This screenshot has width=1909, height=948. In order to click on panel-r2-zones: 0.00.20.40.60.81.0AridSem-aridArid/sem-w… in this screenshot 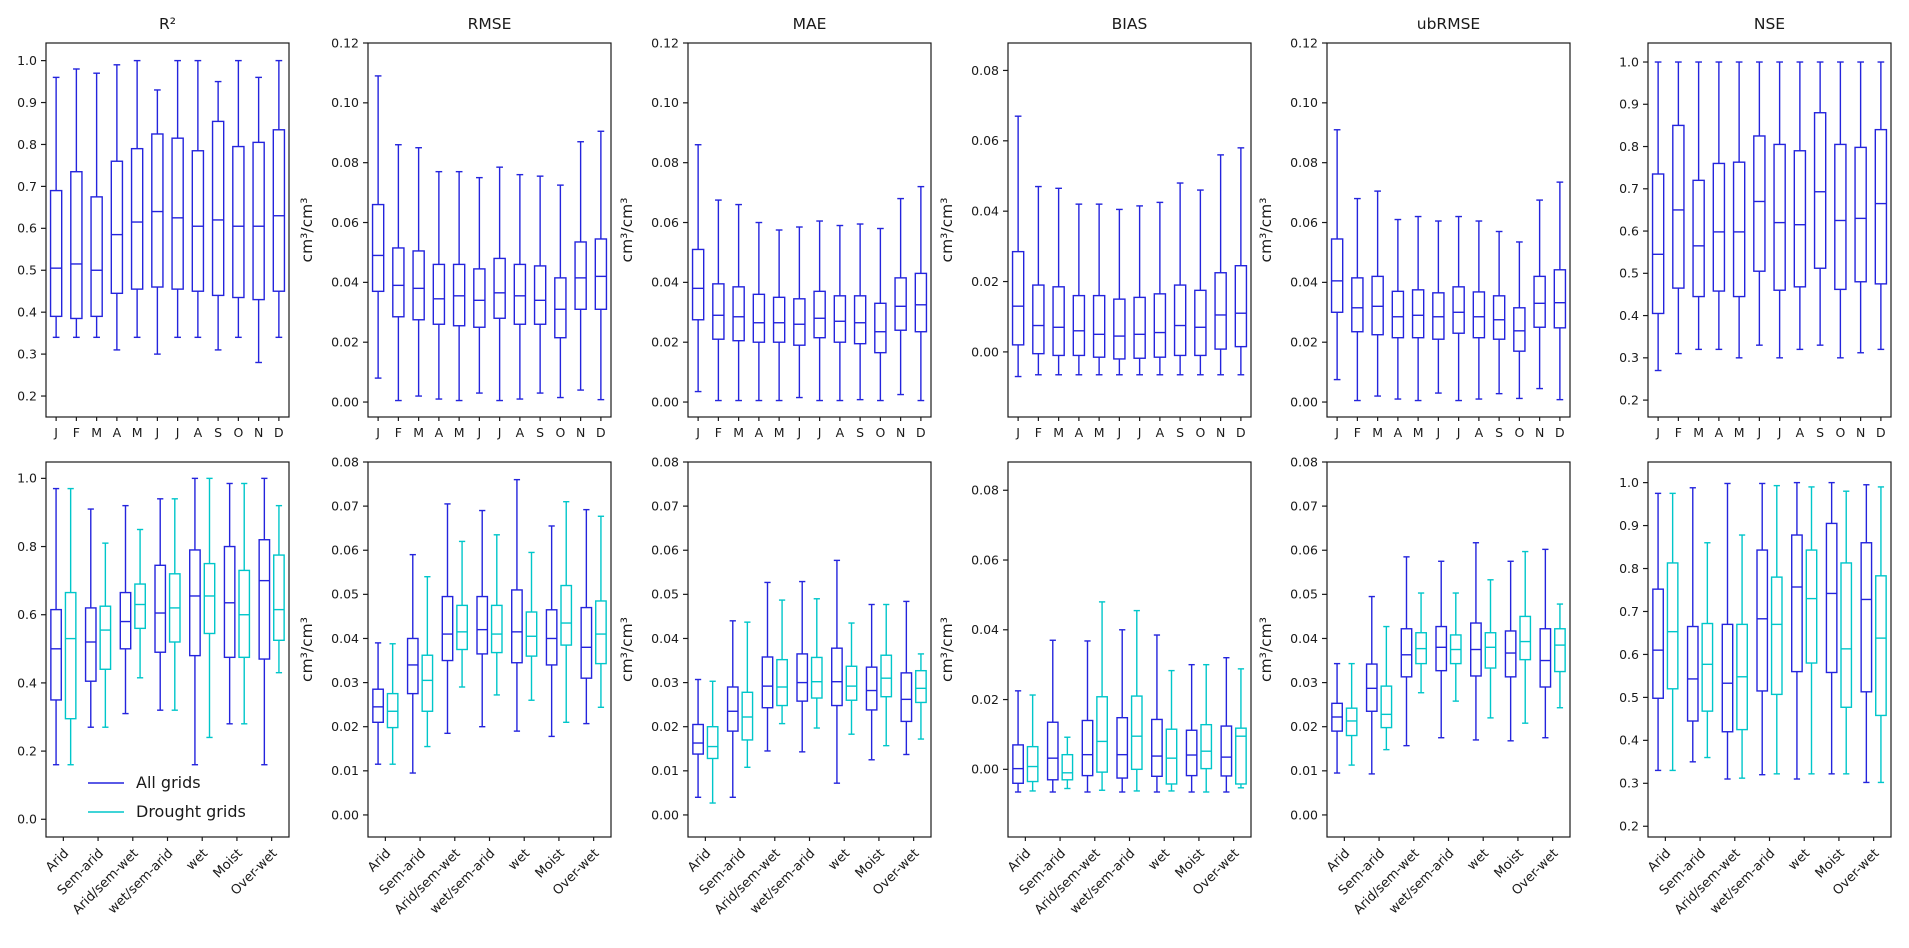, I will do `click(153, 689)`.